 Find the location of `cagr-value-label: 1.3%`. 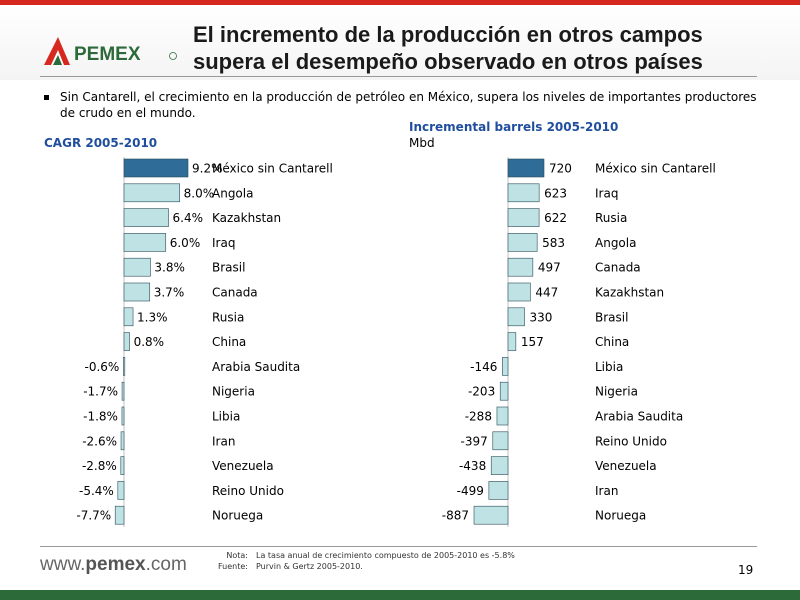

cagr-value-label: 1.3% is located at coordinates (152, 317).